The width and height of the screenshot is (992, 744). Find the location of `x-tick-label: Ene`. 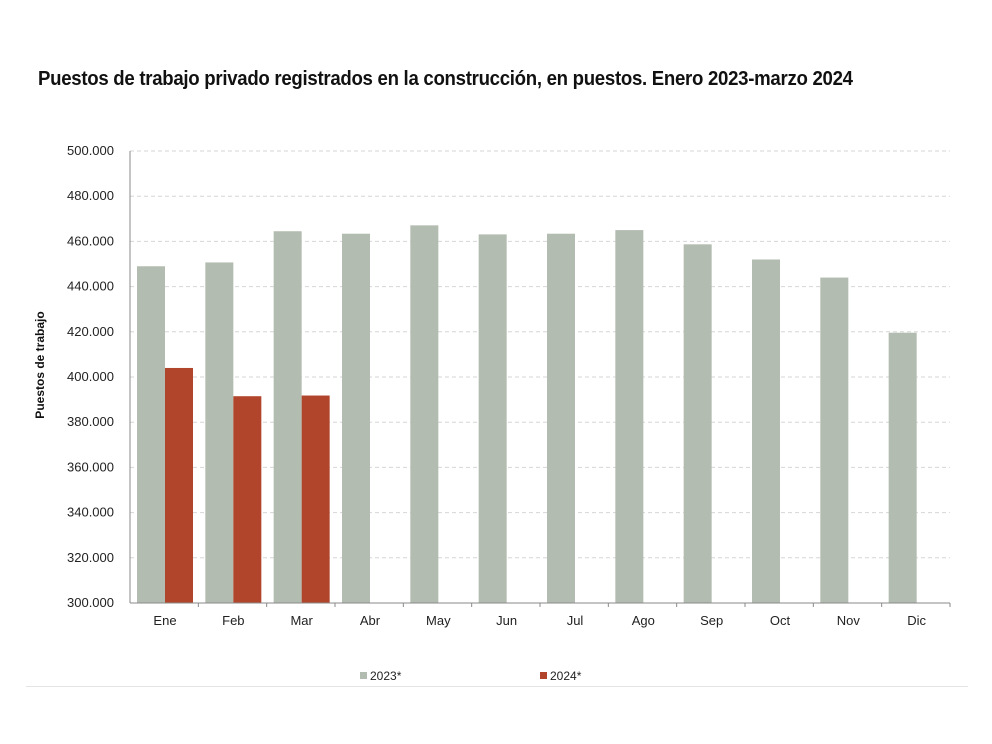

x-tick-label: Ene is located at coordinates (164, 620).